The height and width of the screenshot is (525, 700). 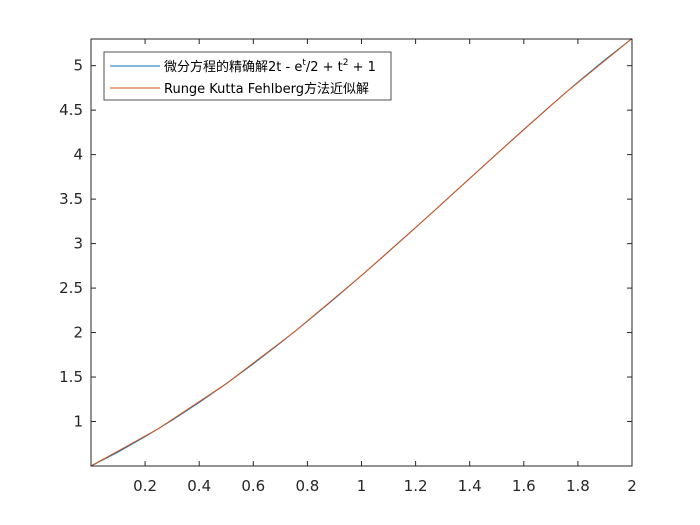 I want to click on legend-label-exact-mid: /2 + t, so click(x=324, y=67).